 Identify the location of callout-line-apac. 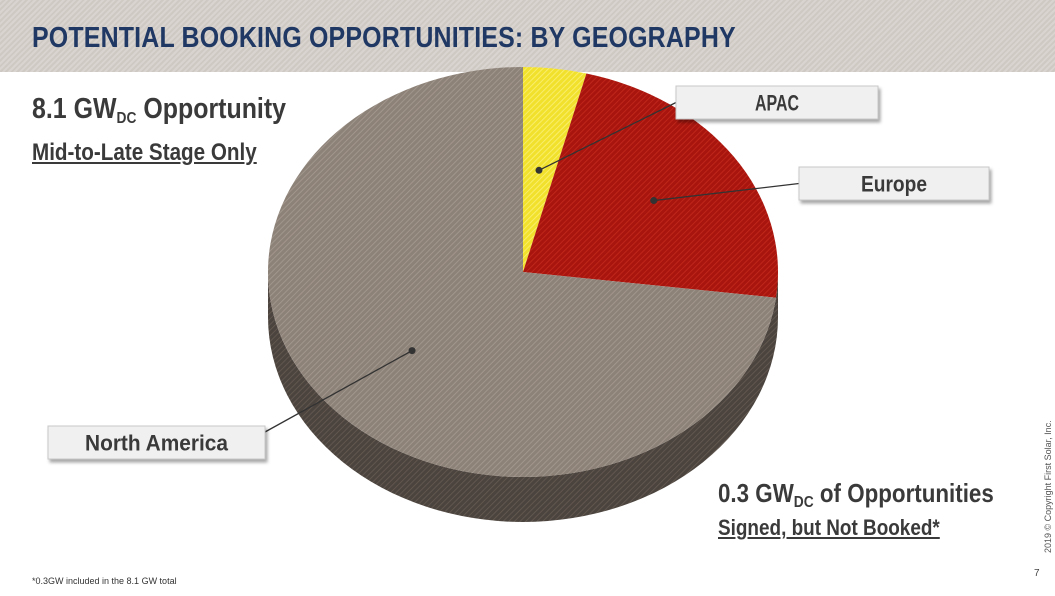
(607, 136).